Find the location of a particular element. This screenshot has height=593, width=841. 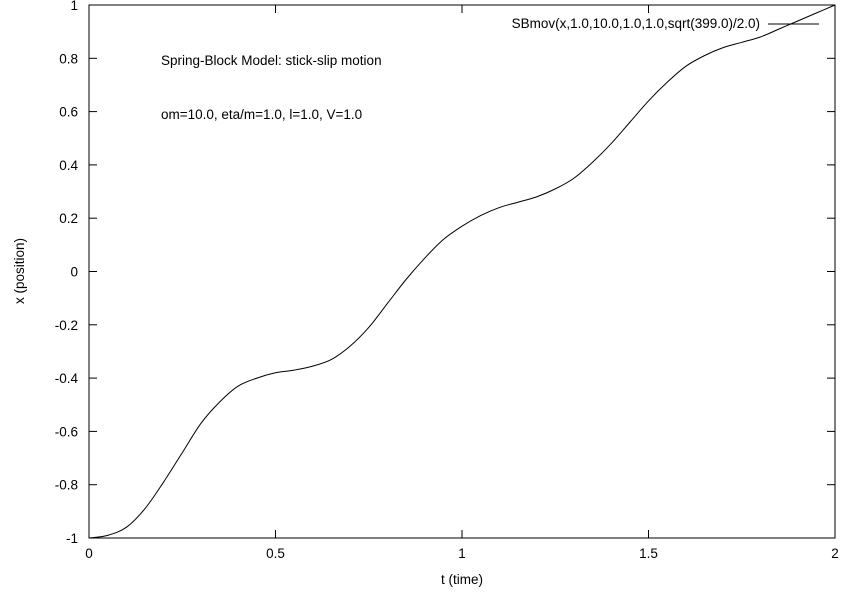

y-tick-label: 0.6 is located at coordinates (68, 112).